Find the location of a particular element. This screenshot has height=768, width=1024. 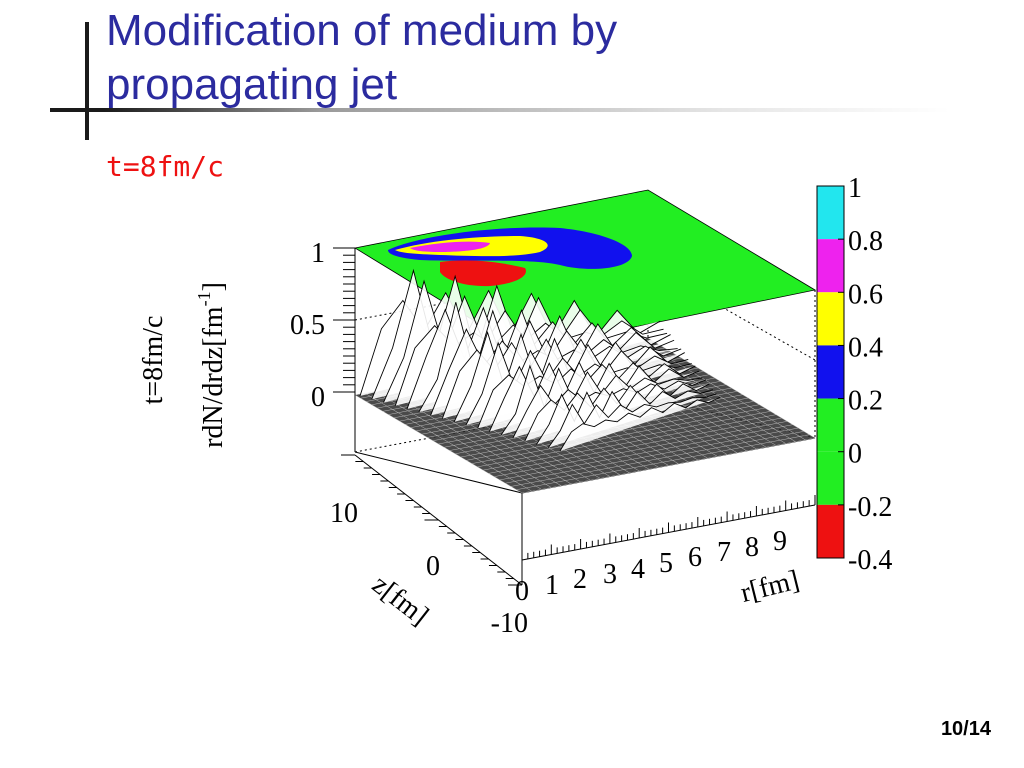

colorbar-tick-label: 0.6 is located at coordinates (865, 294).